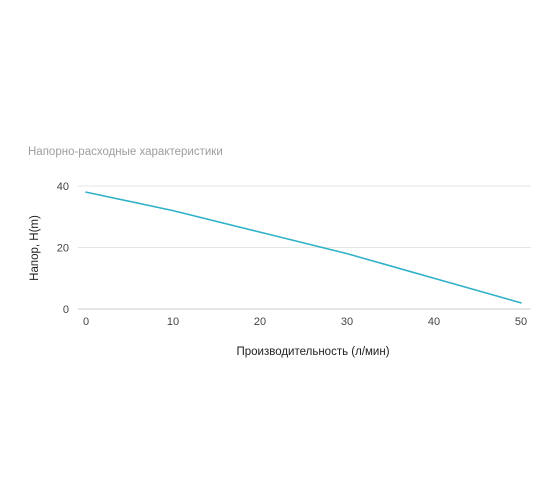 This screenshot has width=560, height=504. Describe the element at coordinates (125, 152) in the screenshot. I see `chart-title: Напорно-расходные характеристики` at that location.